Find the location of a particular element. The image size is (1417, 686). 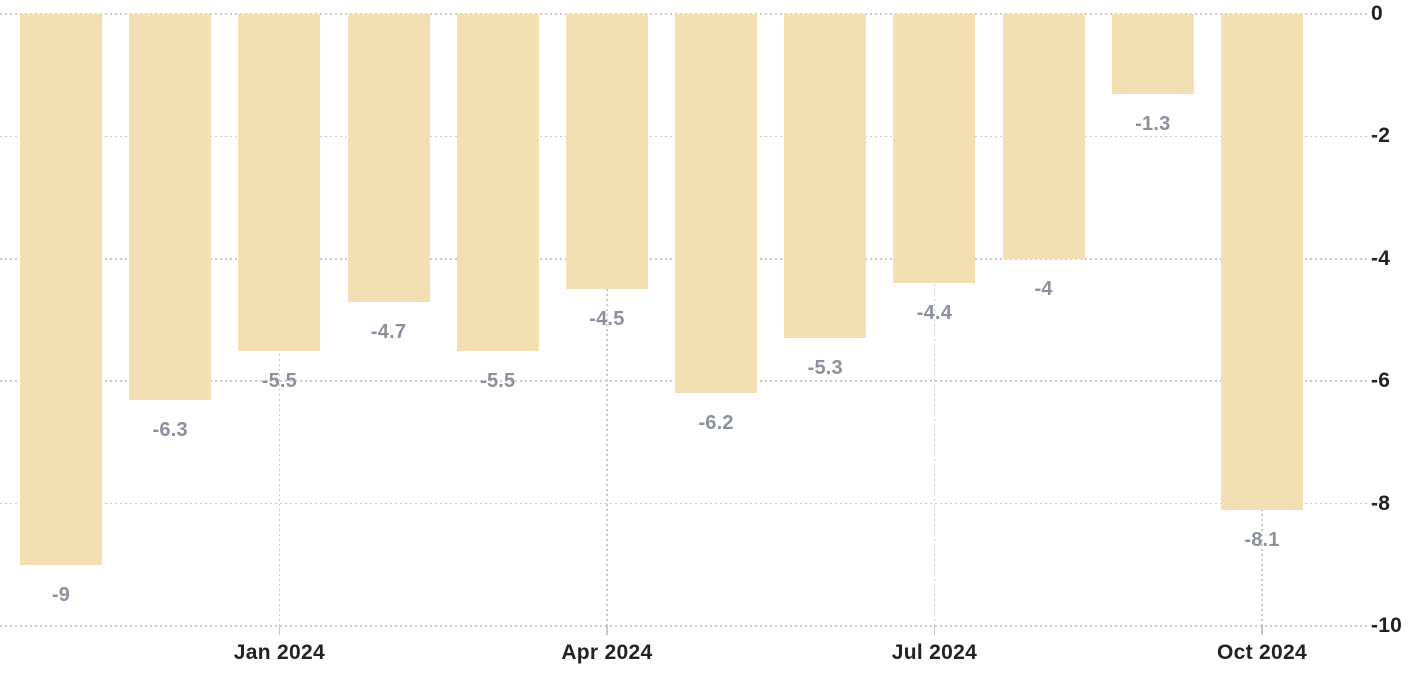

x-axis-tick-label: Apr 2024 is located at coordinates (607, 652).